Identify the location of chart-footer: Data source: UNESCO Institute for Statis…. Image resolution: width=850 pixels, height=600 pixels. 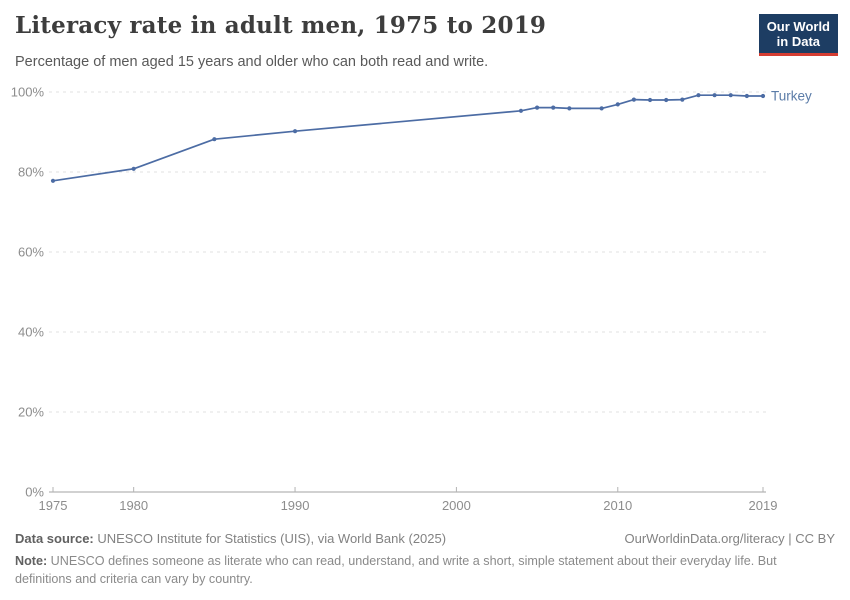
(425, 560).